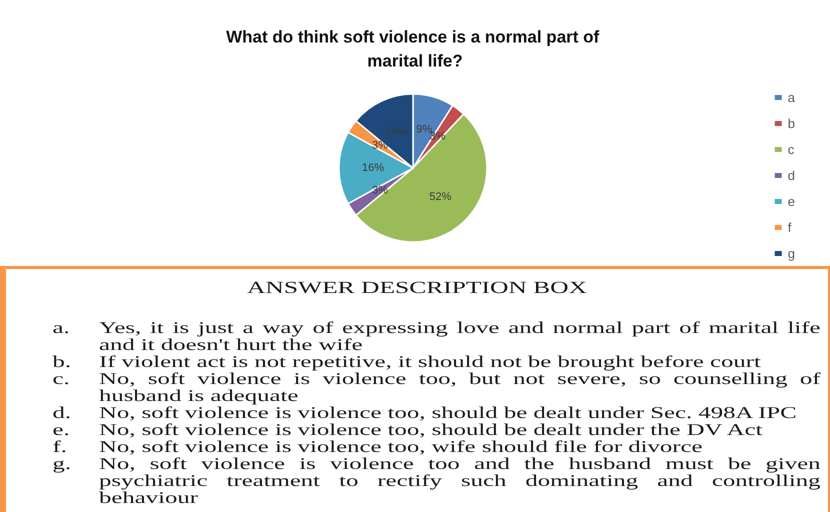  Describe the element at coordinates (424, 130) in the screenshot. I see `data-label: 9%` at that location.